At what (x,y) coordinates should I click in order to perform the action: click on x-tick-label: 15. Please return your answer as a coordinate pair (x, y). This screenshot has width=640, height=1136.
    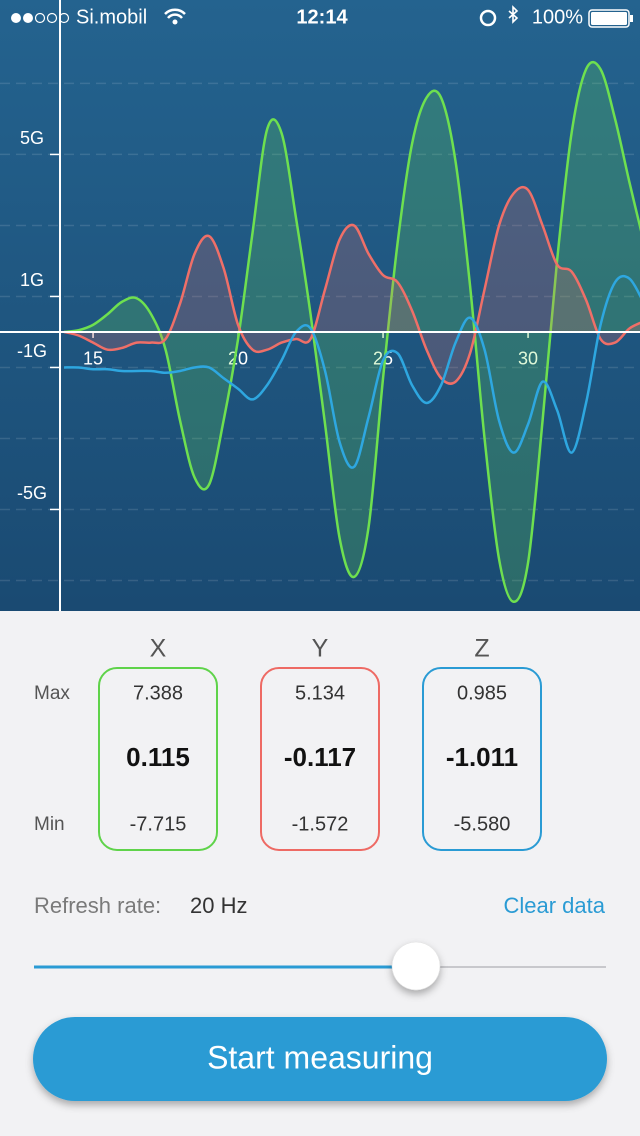
    Looking at the image, I should click on (93, 359).